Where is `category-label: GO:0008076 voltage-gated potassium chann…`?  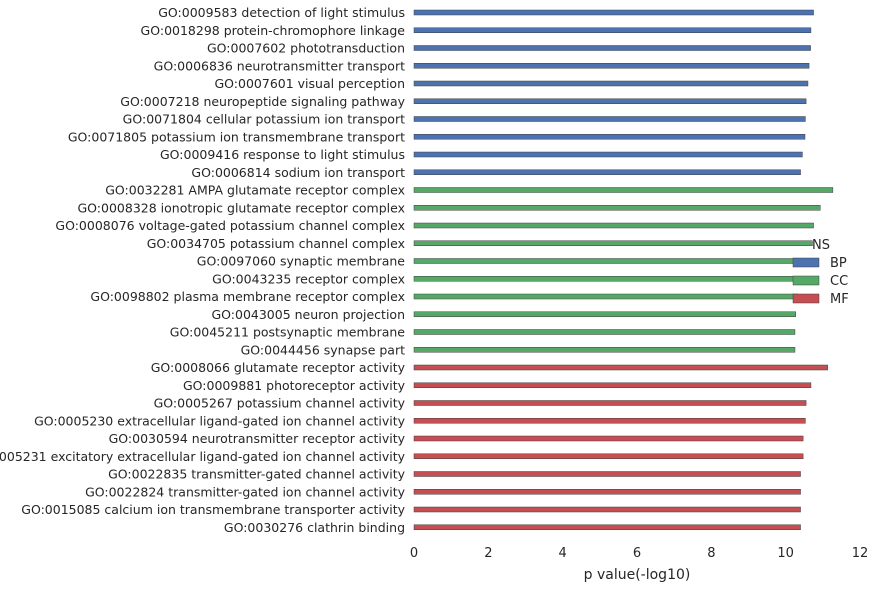 category-label: GO:0008076 voltage-gated potassium chann… is located at coordinates (230, 225).